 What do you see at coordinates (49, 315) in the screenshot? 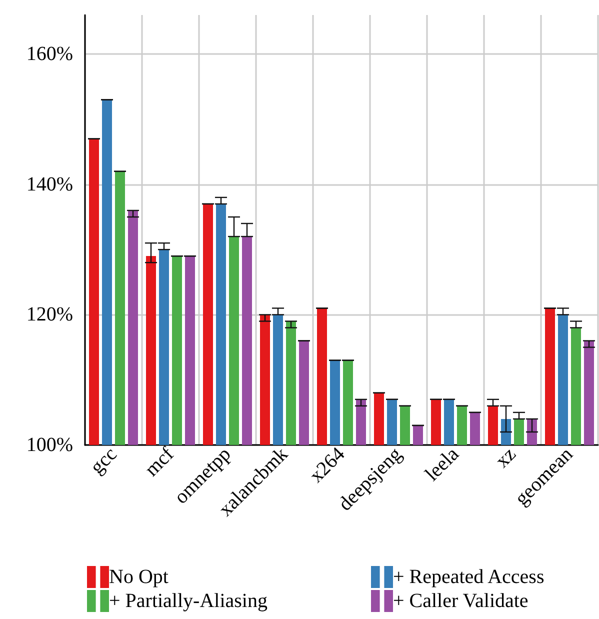
I see `y-tick-label: 120%` at bounding box center [49, 315].